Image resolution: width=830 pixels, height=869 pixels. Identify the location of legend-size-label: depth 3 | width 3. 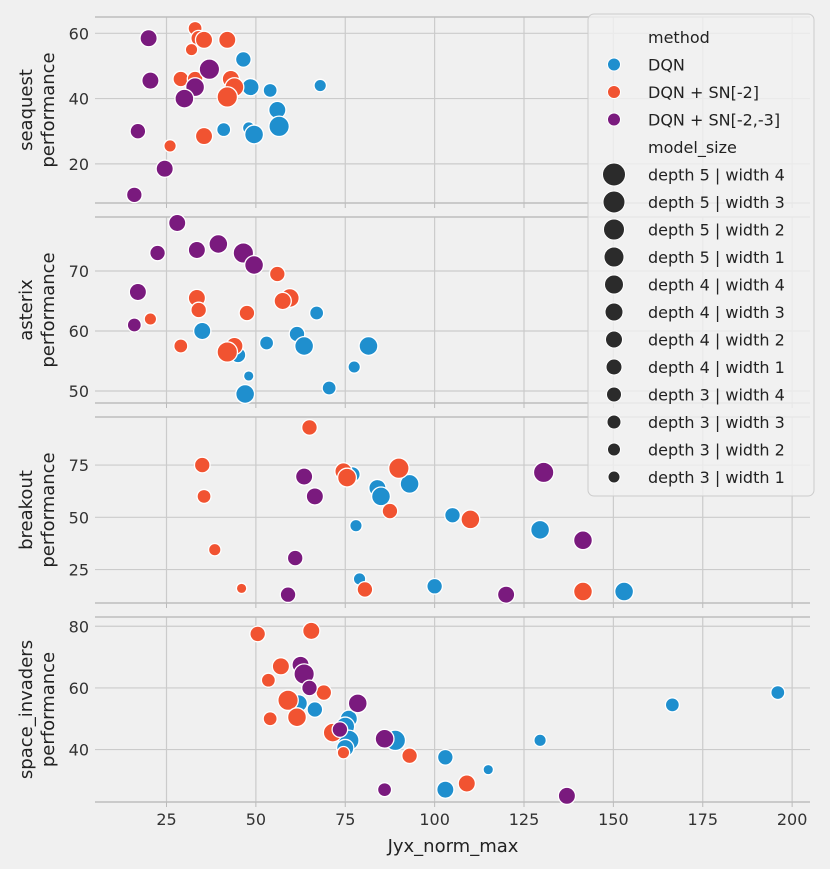
(716, 422).